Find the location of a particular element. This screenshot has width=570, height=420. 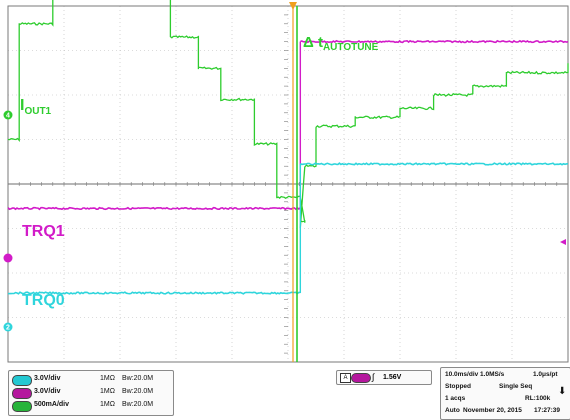

channel-scale: 500mA/div is located at coordinates (52, 404).